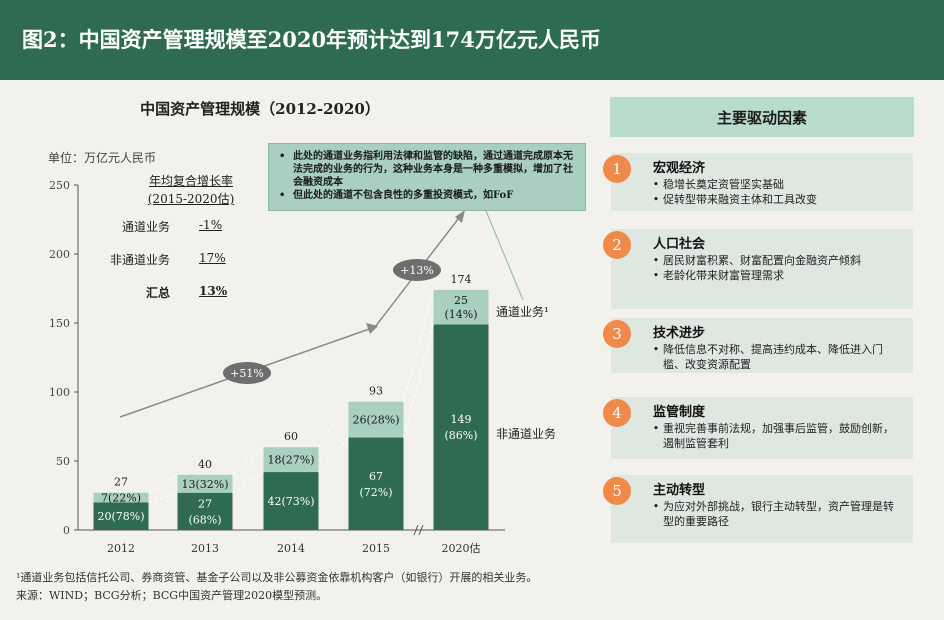  I want to click on driver-number-badge: 2, so click(617, 245).